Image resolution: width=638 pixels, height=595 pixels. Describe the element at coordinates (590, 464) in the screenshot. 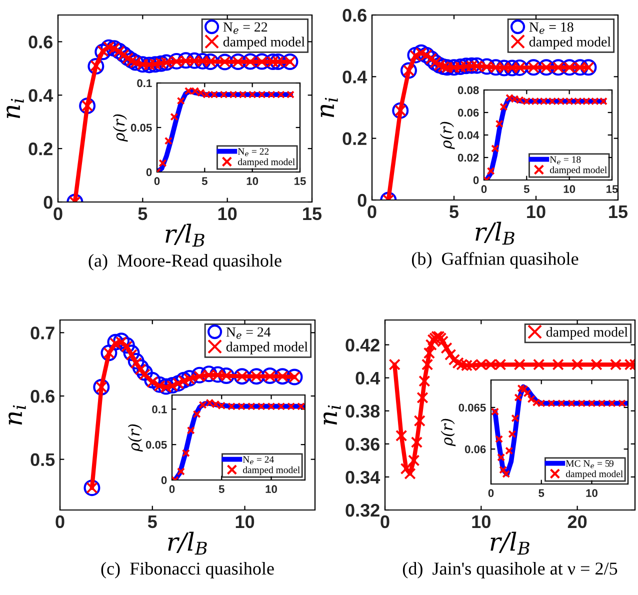

I see `legend-label: MC N$_{e}$ = 59` at that location.